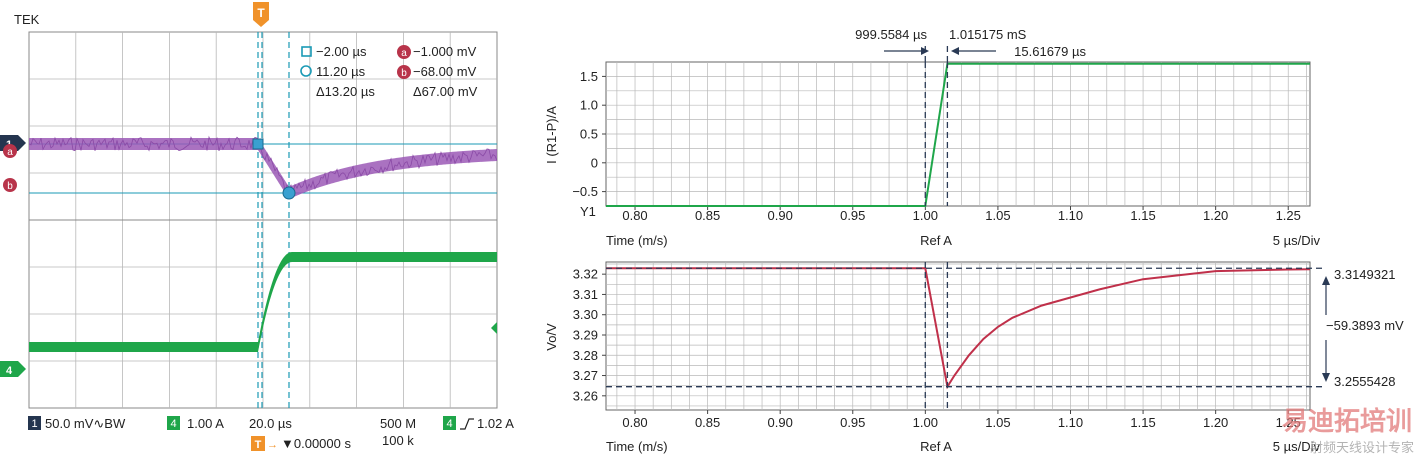 This screenshot has height=458, width=1420. Describe the element at coordinates (585, 294) in the screenshot. I see `y-tick-label: 3.31` at that location.